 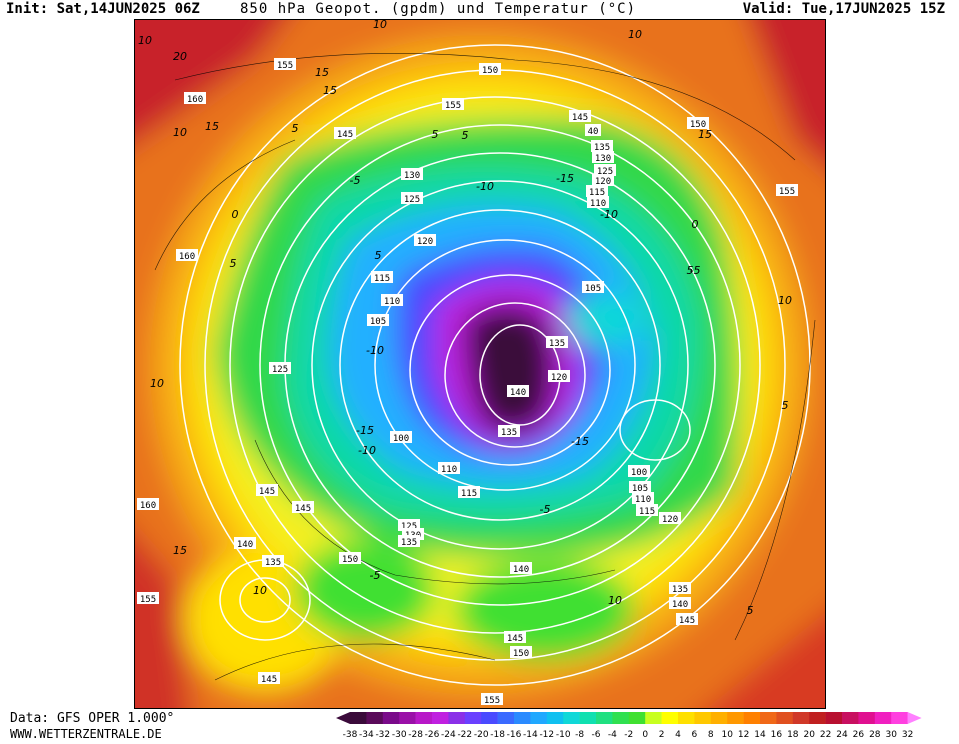 What do you see at coordinates (891, 735) in the screenshot?
I see `legend-tick-label: 30` at bounding box center [891, 735].